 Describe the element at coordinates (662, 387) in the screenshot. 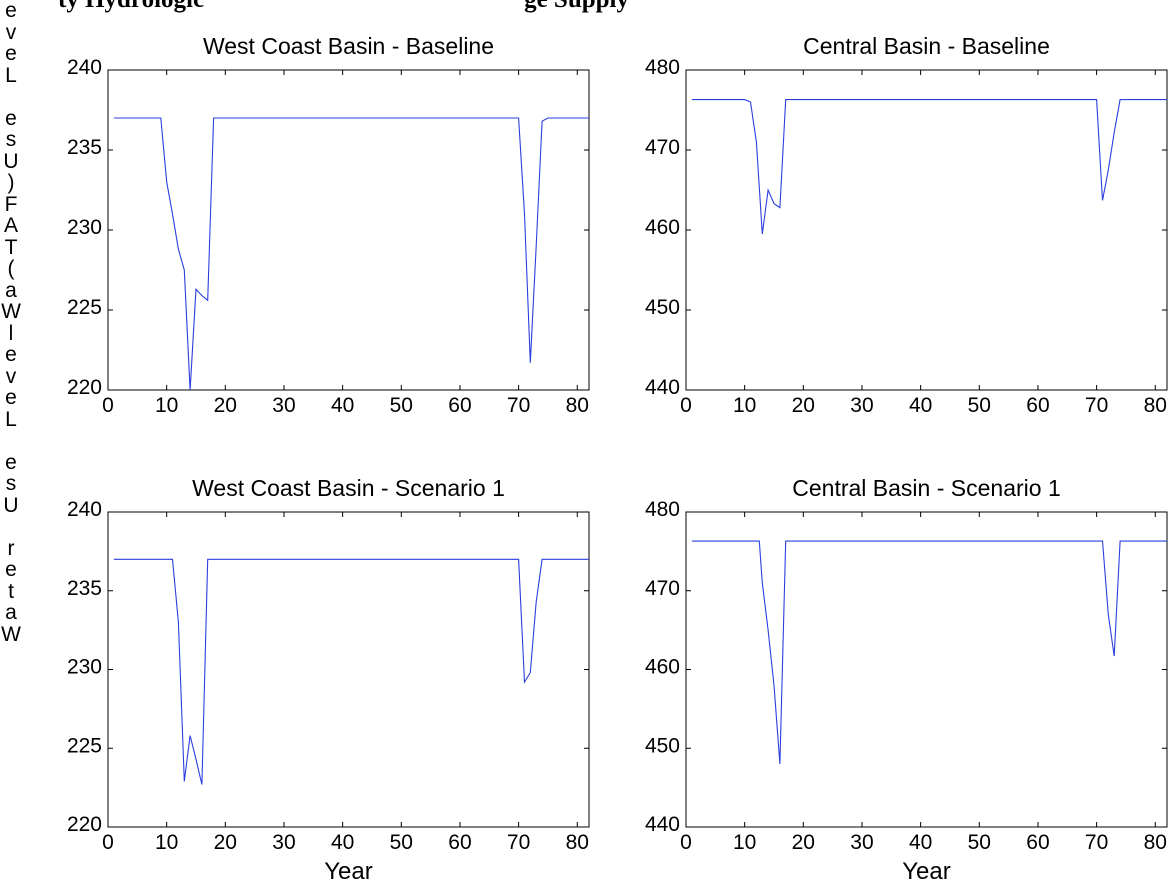

I see `y-tick-label: 440` at that location.